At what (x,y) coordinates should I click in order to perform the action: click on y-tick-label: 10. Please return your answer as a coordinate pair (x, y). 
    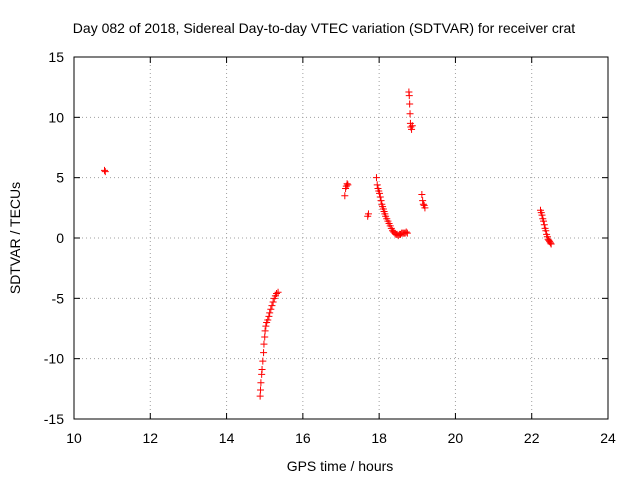
    Looking at the image, I should click on (56, 117).